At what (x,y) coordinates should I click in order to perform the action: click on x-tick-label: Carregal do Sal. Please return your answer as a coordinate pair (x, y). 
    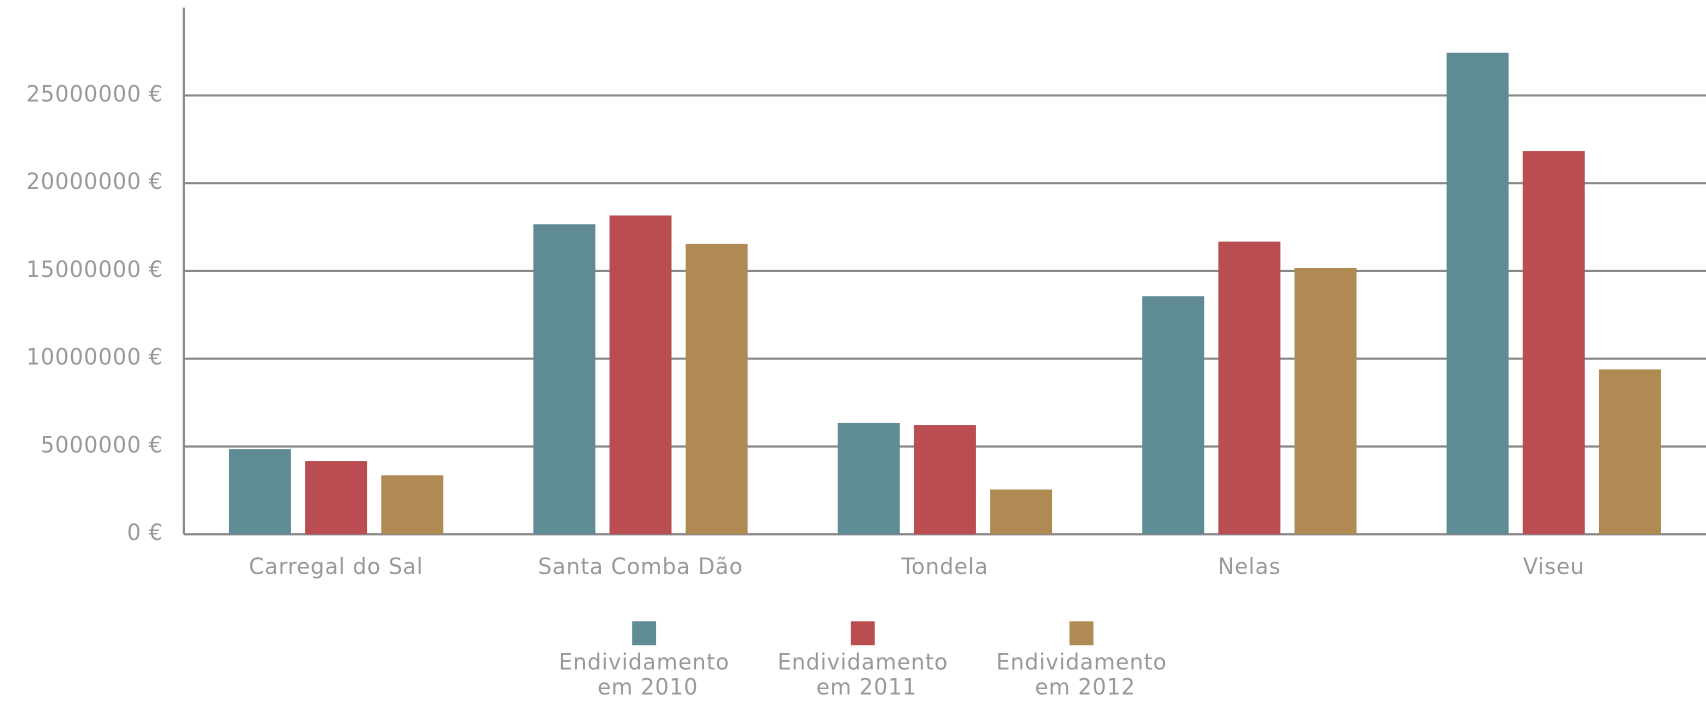
    Looking at the image, I should click on (336, 567).